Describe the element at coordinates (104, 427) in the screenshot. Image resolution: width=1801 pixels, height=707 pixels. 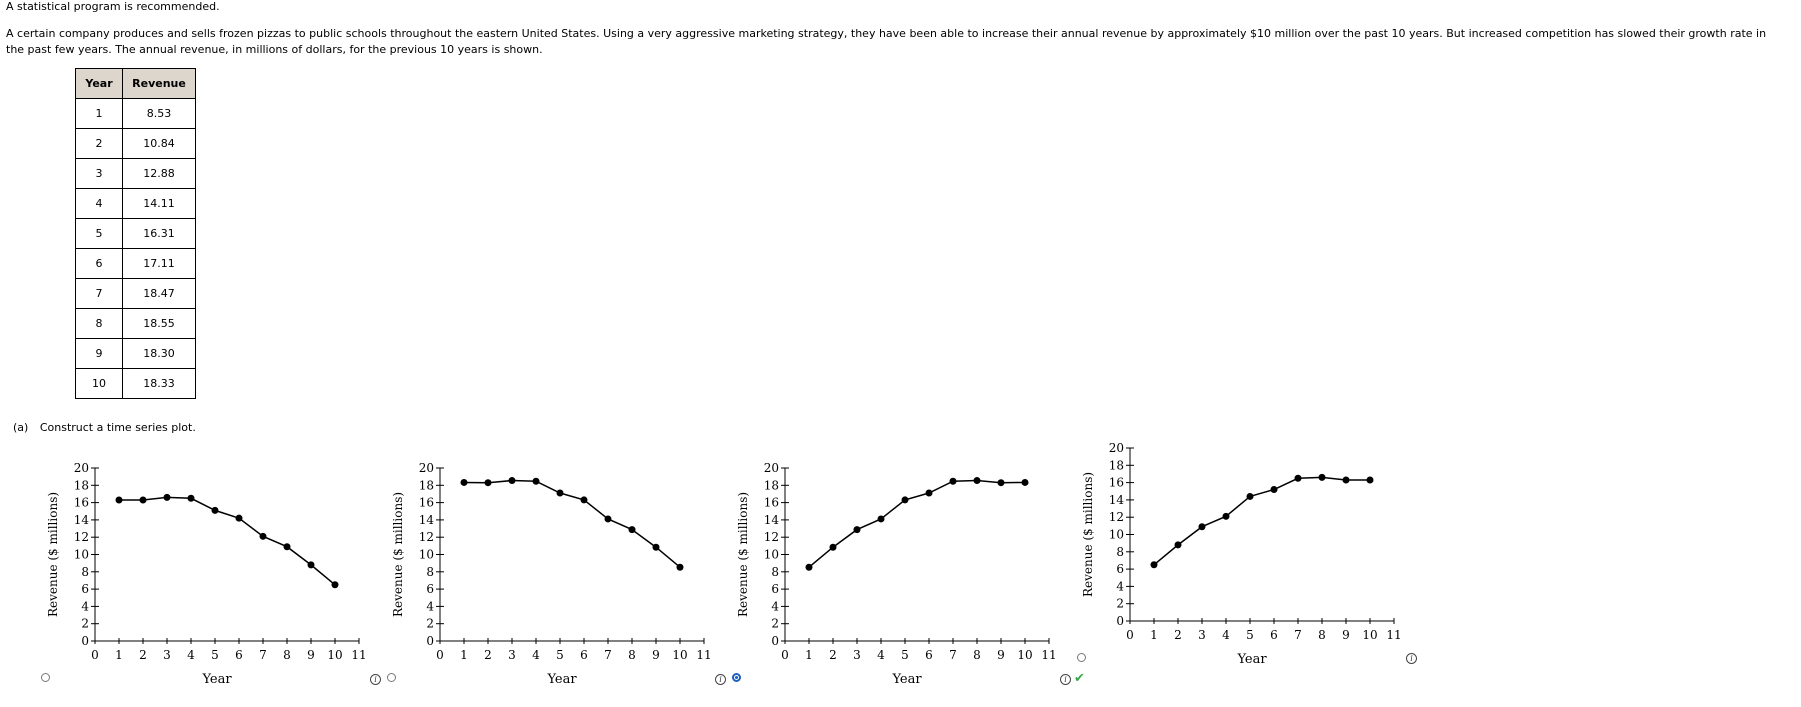
I see `part-a-question: (a) Construct a time series plot.` at that location.